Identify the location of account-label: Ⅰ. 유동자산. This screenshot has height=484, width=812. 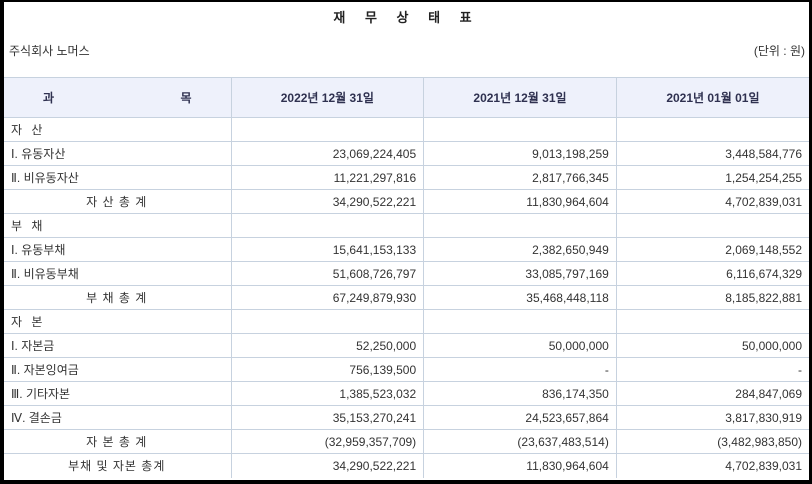
(118, 153).